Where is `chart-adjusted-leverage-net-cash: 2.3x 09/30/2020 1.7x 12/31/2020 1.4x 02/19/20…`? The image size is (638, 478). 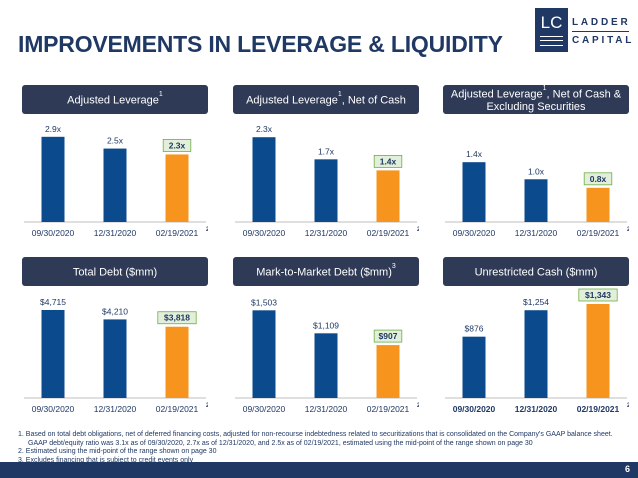 chart-adjusted-leverage-net-cash: 2.3x 09/30/2020 1.7x 12/31/2020 1.4x 02/19/20… is located at coordinates (327, 181).